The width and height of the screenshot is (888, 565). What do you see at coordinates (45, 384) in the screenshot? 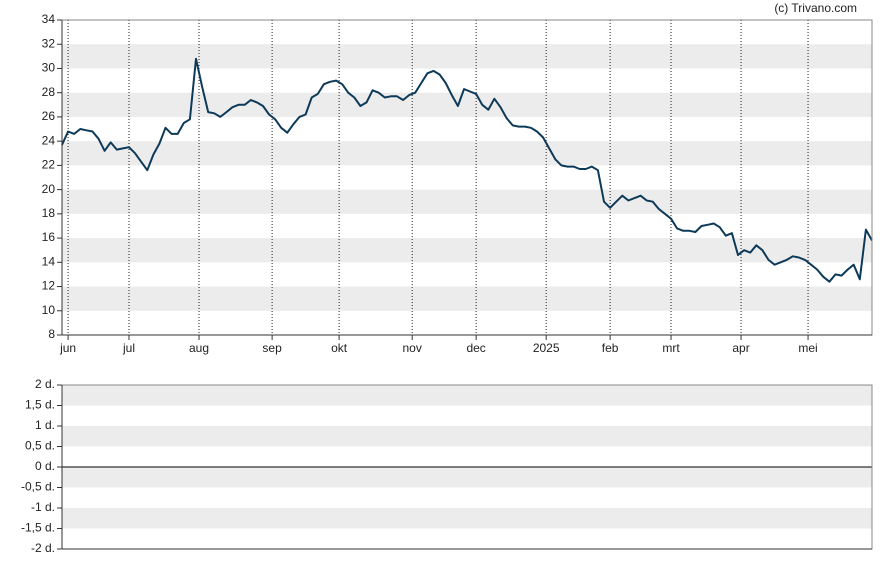
I see `y-tick-label: 2 d.` at bounding box center [45, 384].